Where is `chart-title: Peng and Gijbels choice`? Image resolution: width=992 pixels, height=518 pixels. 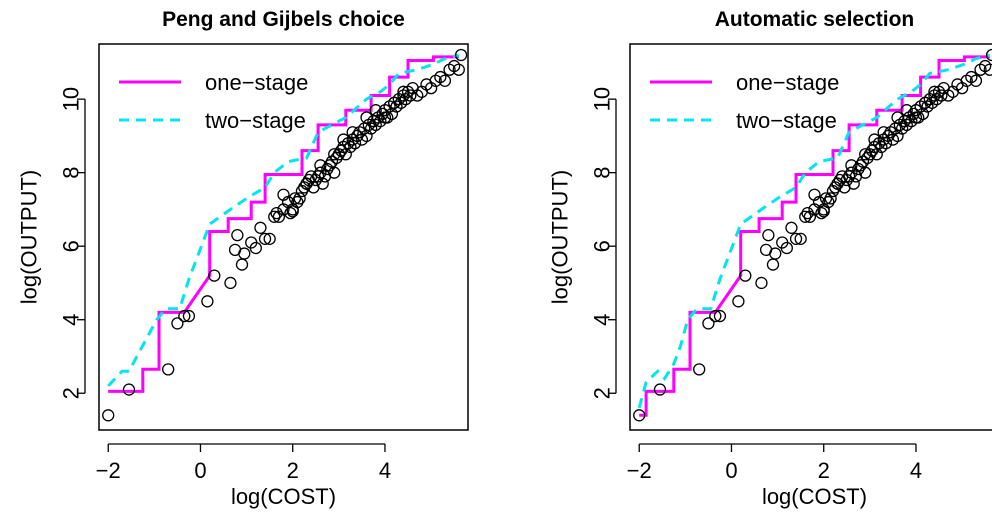 chart-title: Peng and Gijbels choice is located at coordinates (283, 19).